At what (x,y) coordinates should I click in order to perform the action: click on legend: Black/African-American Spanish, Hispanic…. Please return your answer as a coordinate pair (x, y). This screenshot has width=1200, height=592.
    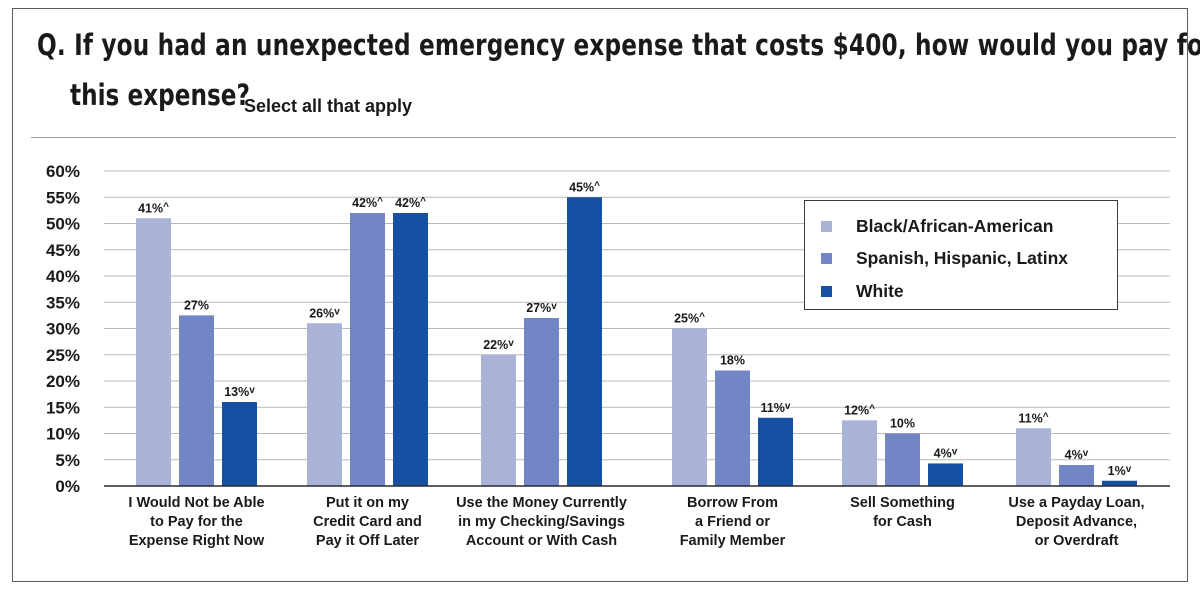
    Looking at the image, I should click on (961, 255).